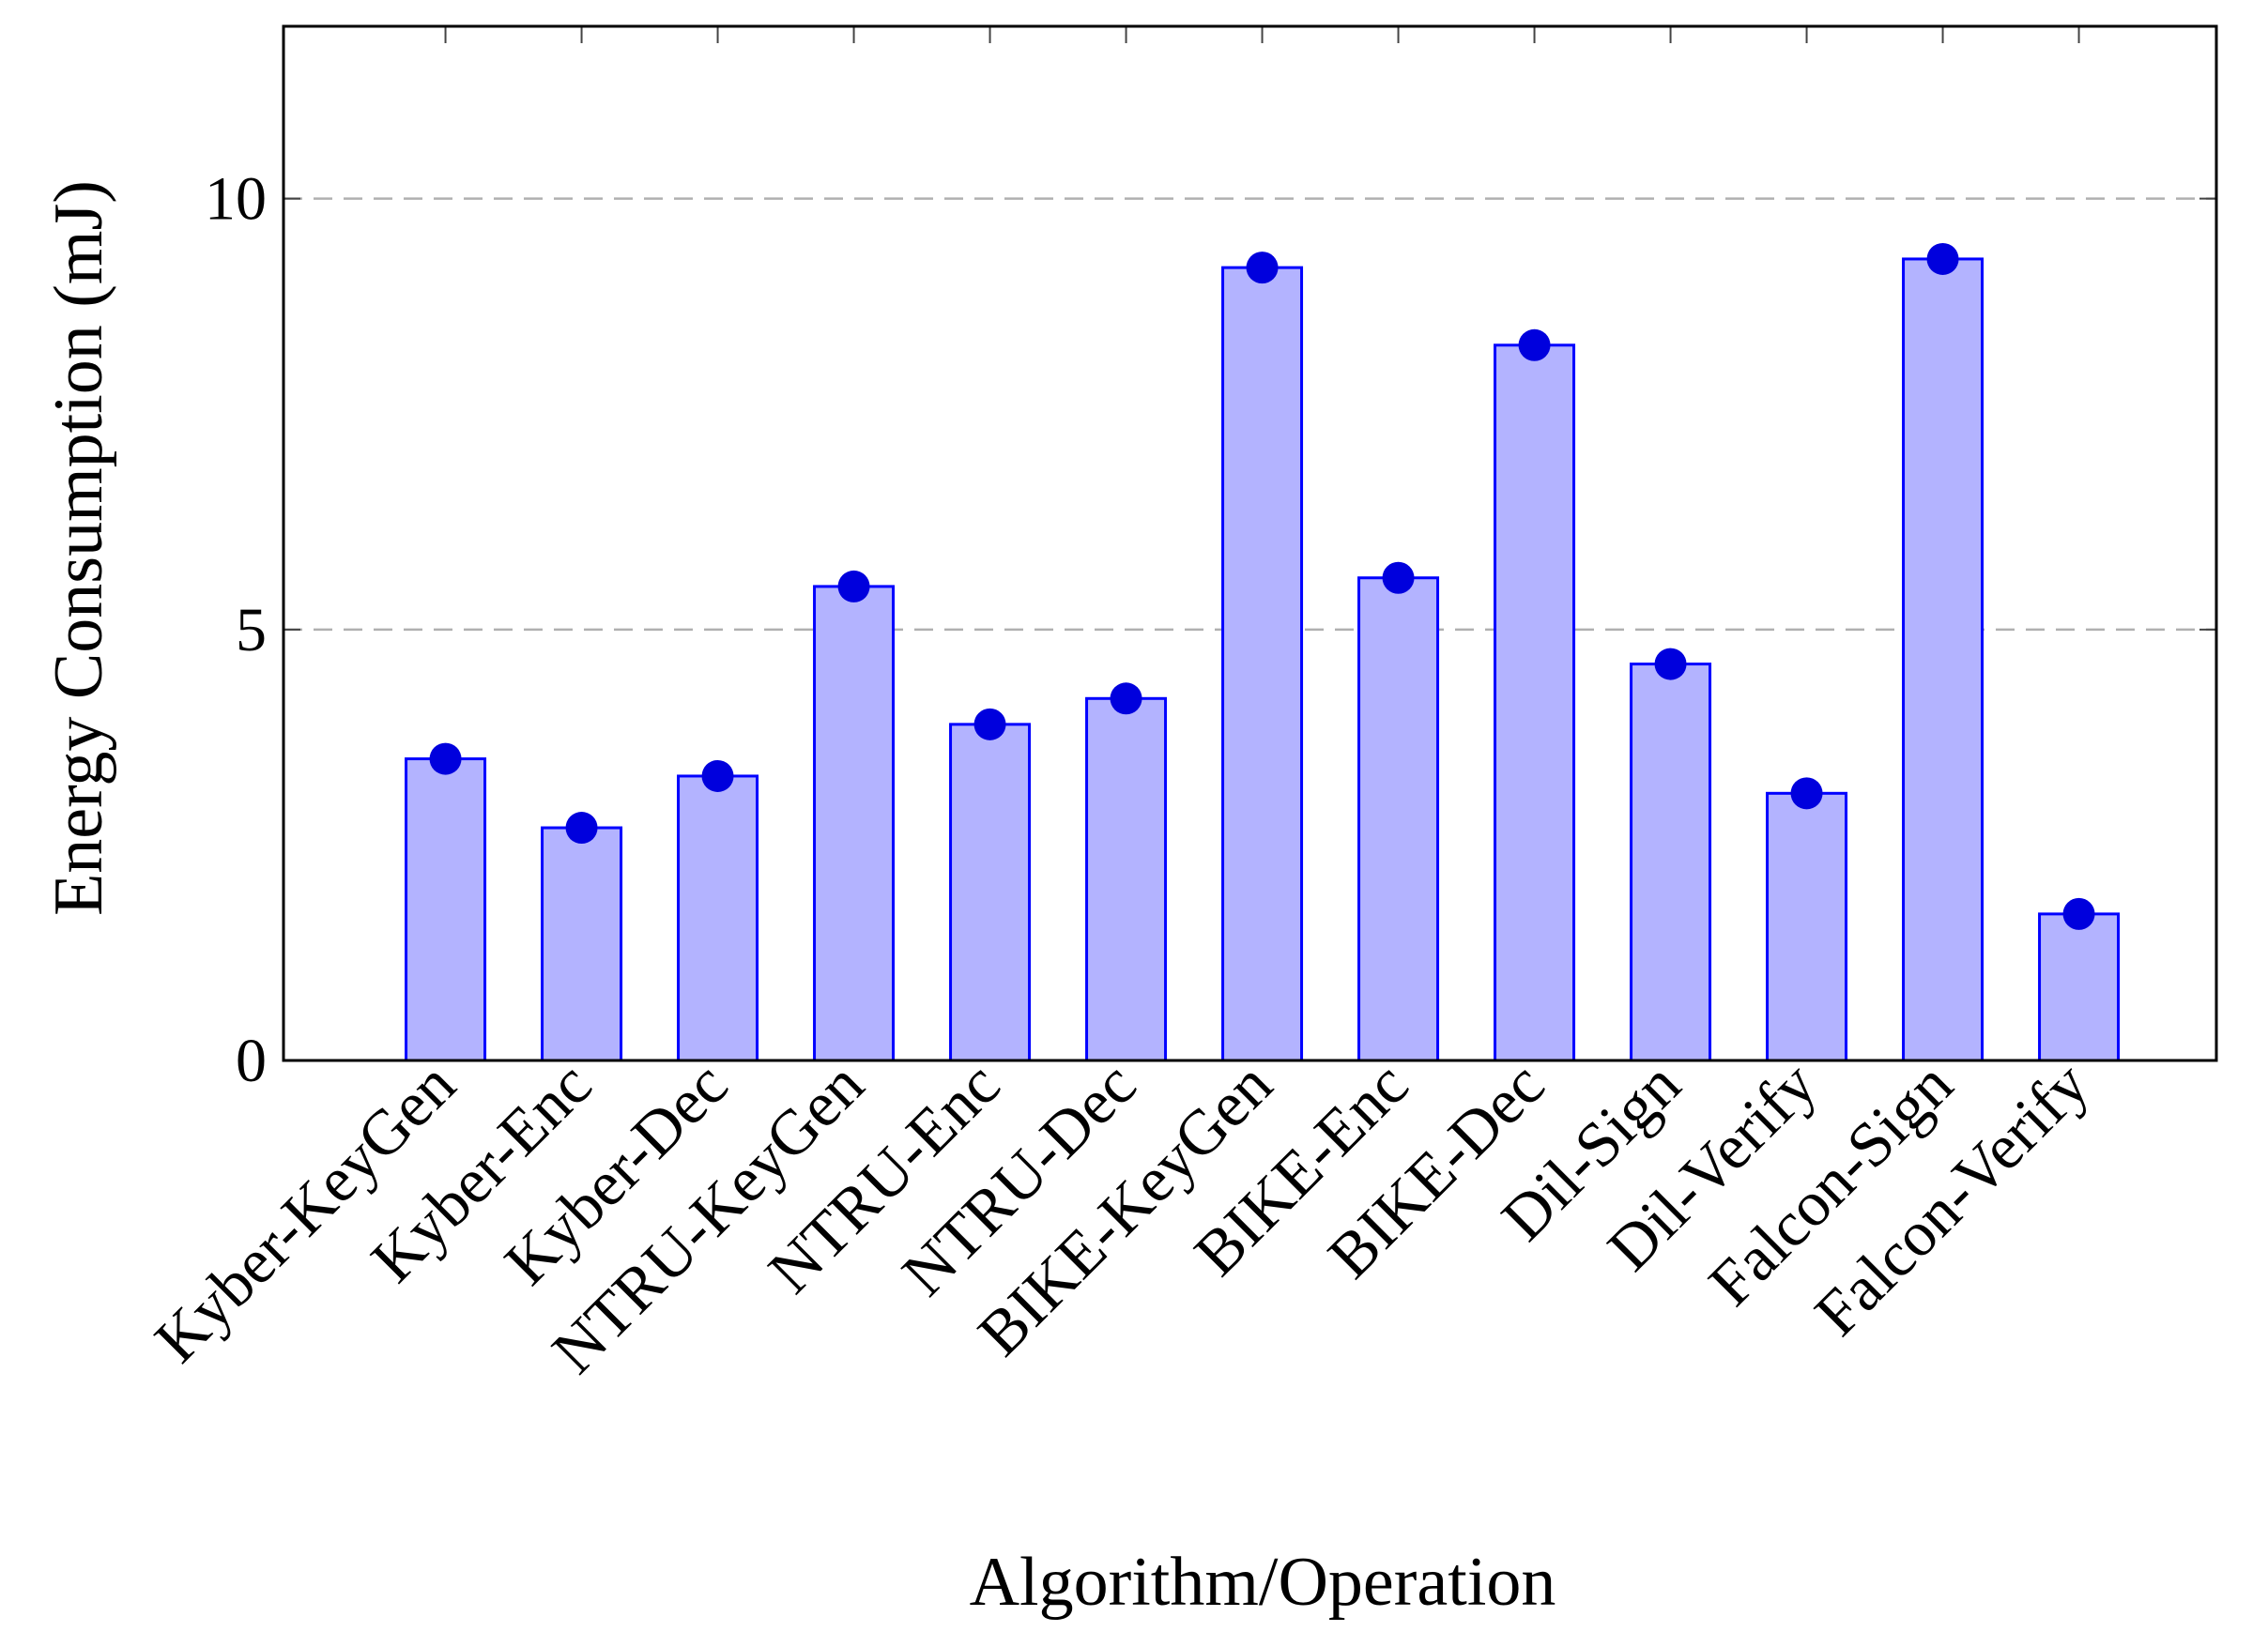 The width and height of the screenshot is (2268, 1647). I want to click on x-axis-label: Algorithm/Operation, so click(1263, 1583).